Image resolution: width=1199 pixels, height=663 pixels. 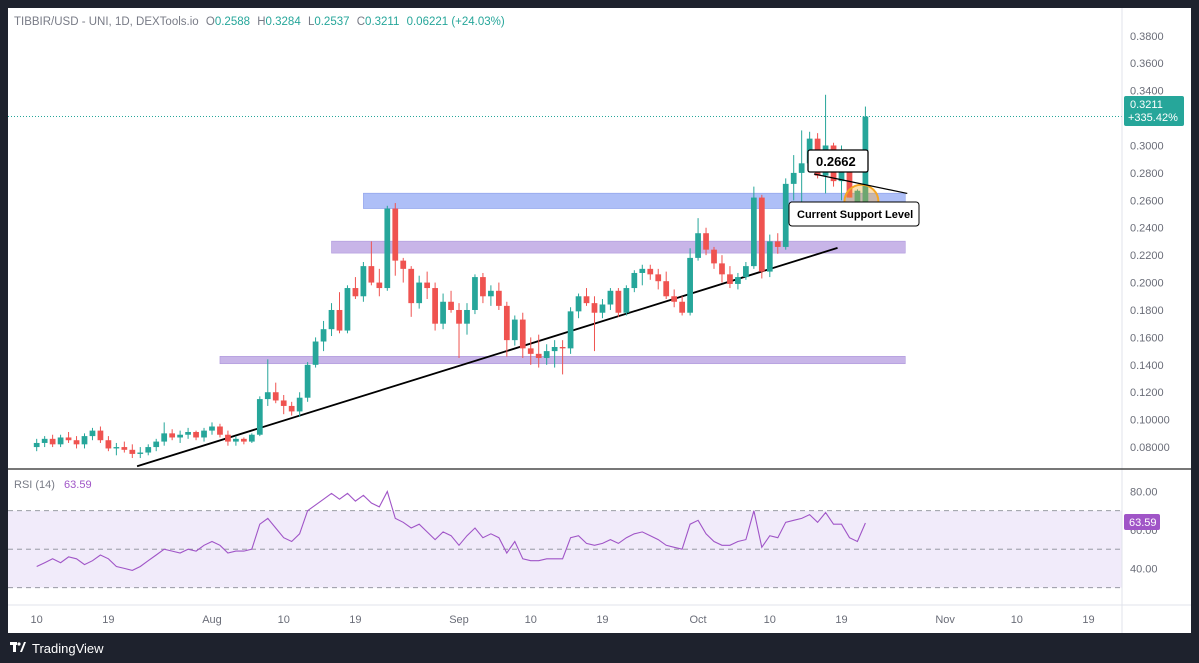 I want to click on tradingview-logo-icon, so click(x=18, y=648).